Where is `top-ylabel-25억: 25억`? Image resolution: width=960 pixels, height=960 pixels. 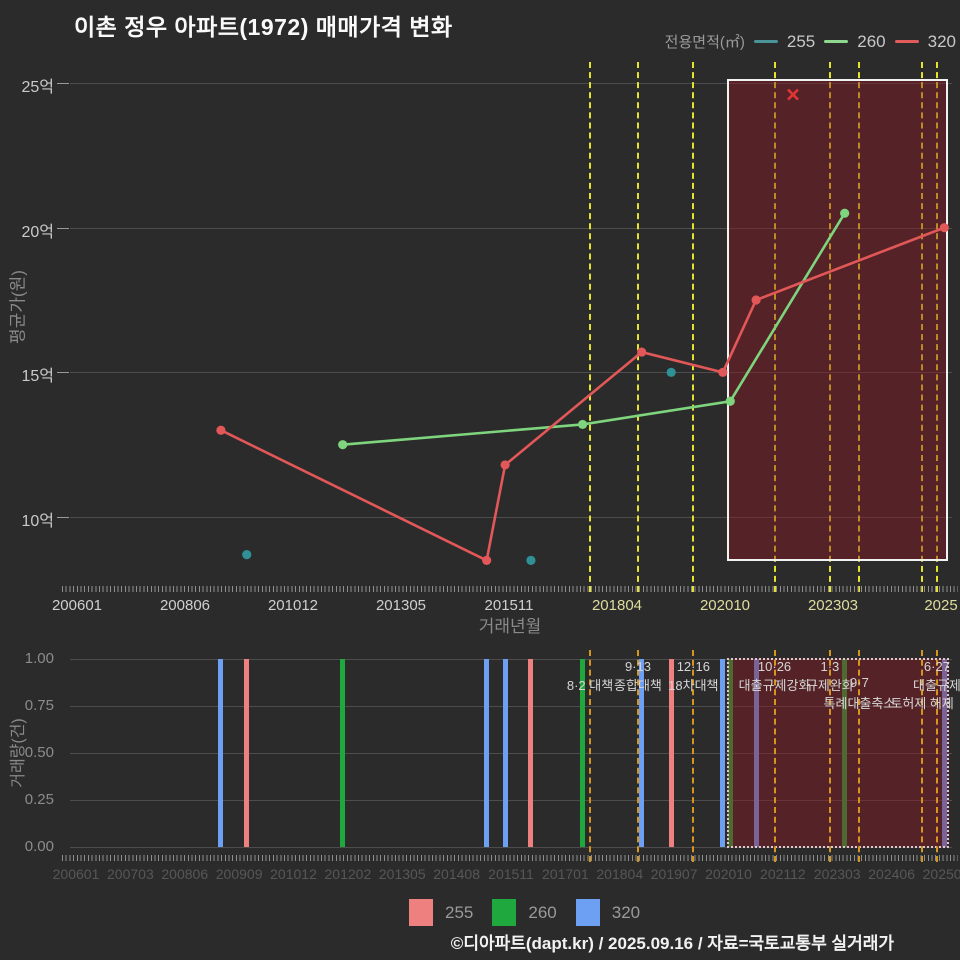 top-ylabel-25억: 25억 is located at coordinates (37, 87).